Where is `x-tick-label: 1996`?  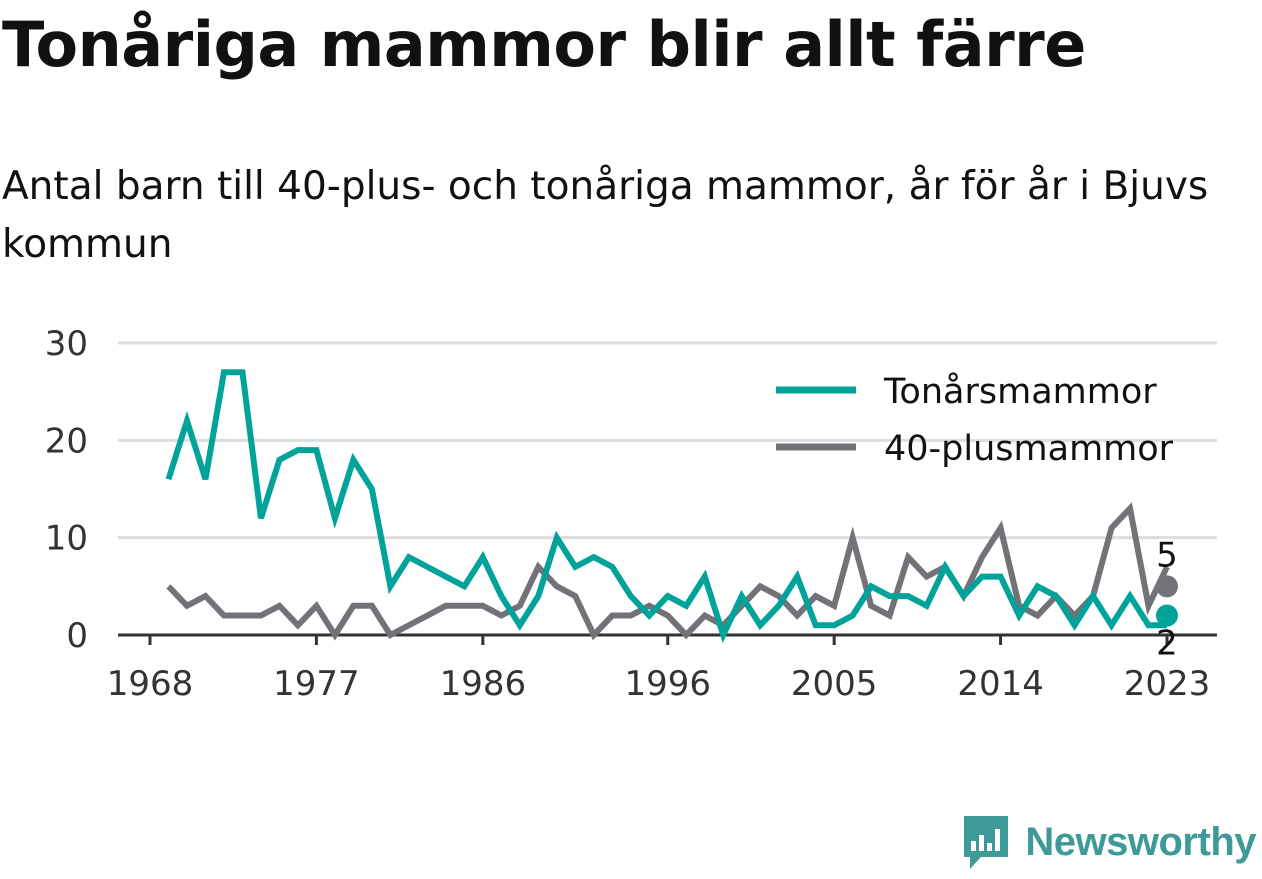
x-tick-label: 1996 is located at coordinates (667, 684).